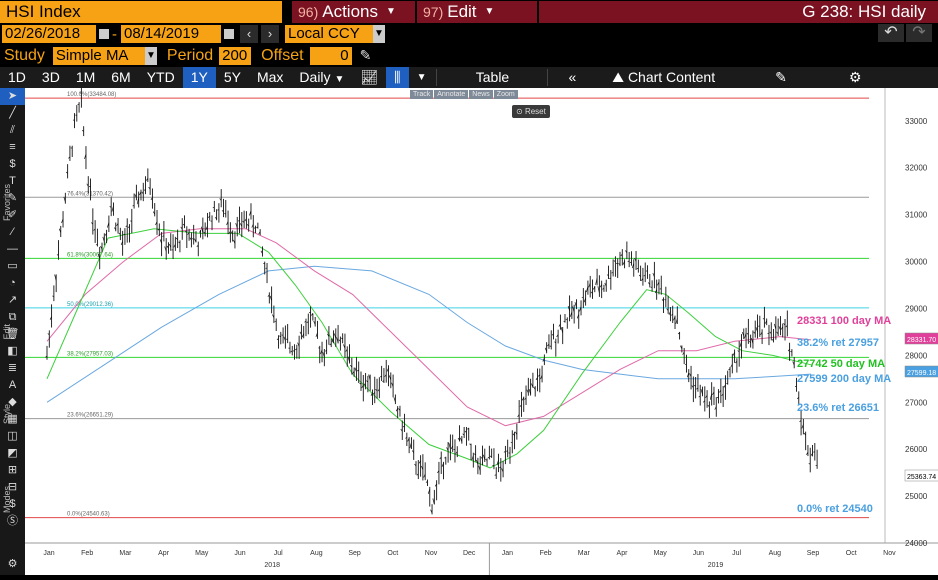  Describe the element at coordinates (282, 56) in the screenshot. I see `offset-label: Offset` at that location.